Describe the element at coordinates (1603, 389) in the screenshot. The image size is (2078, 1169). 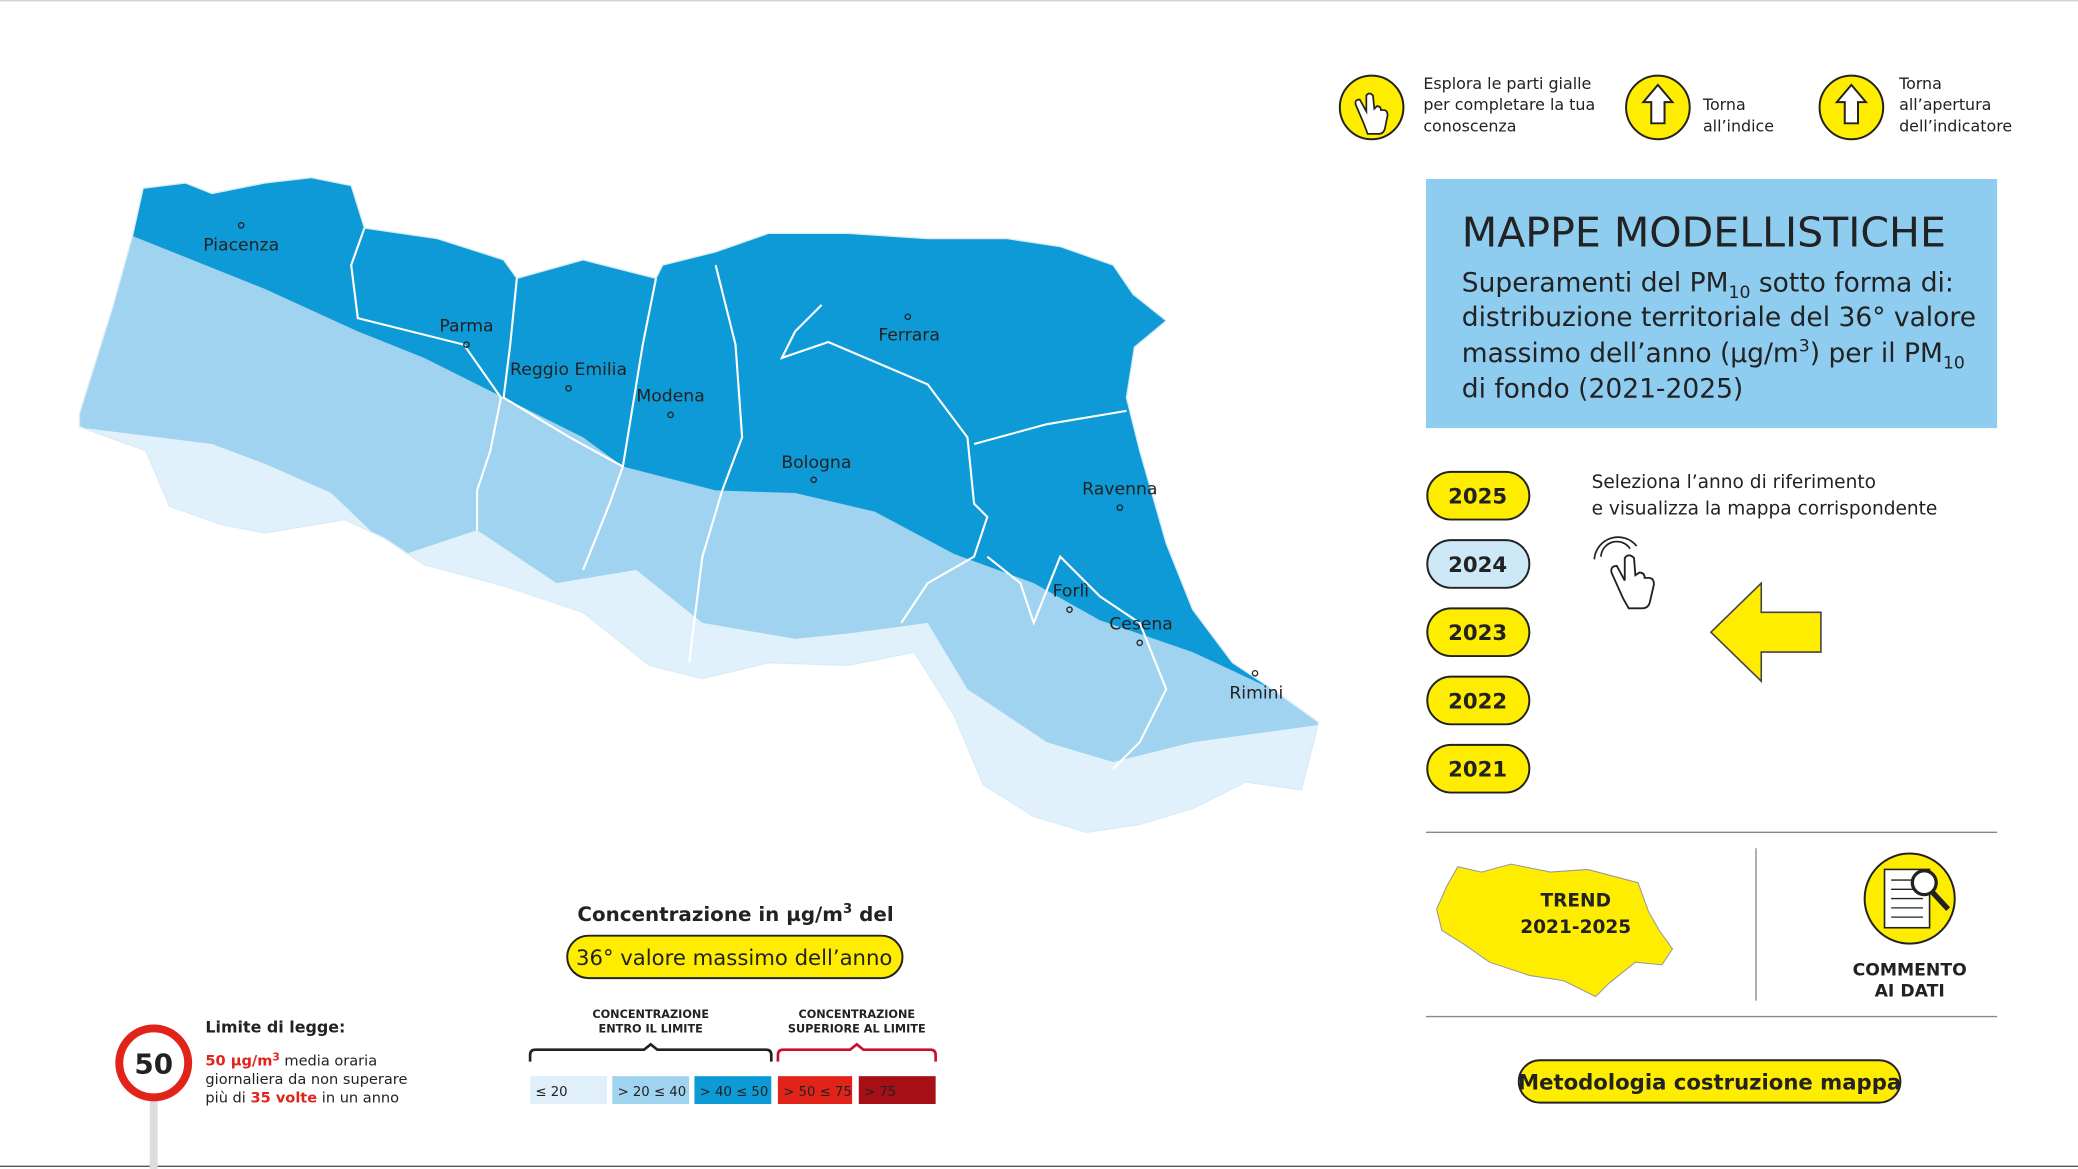
I see `subtitle-line: di fondo (2021-2025)` at that location.